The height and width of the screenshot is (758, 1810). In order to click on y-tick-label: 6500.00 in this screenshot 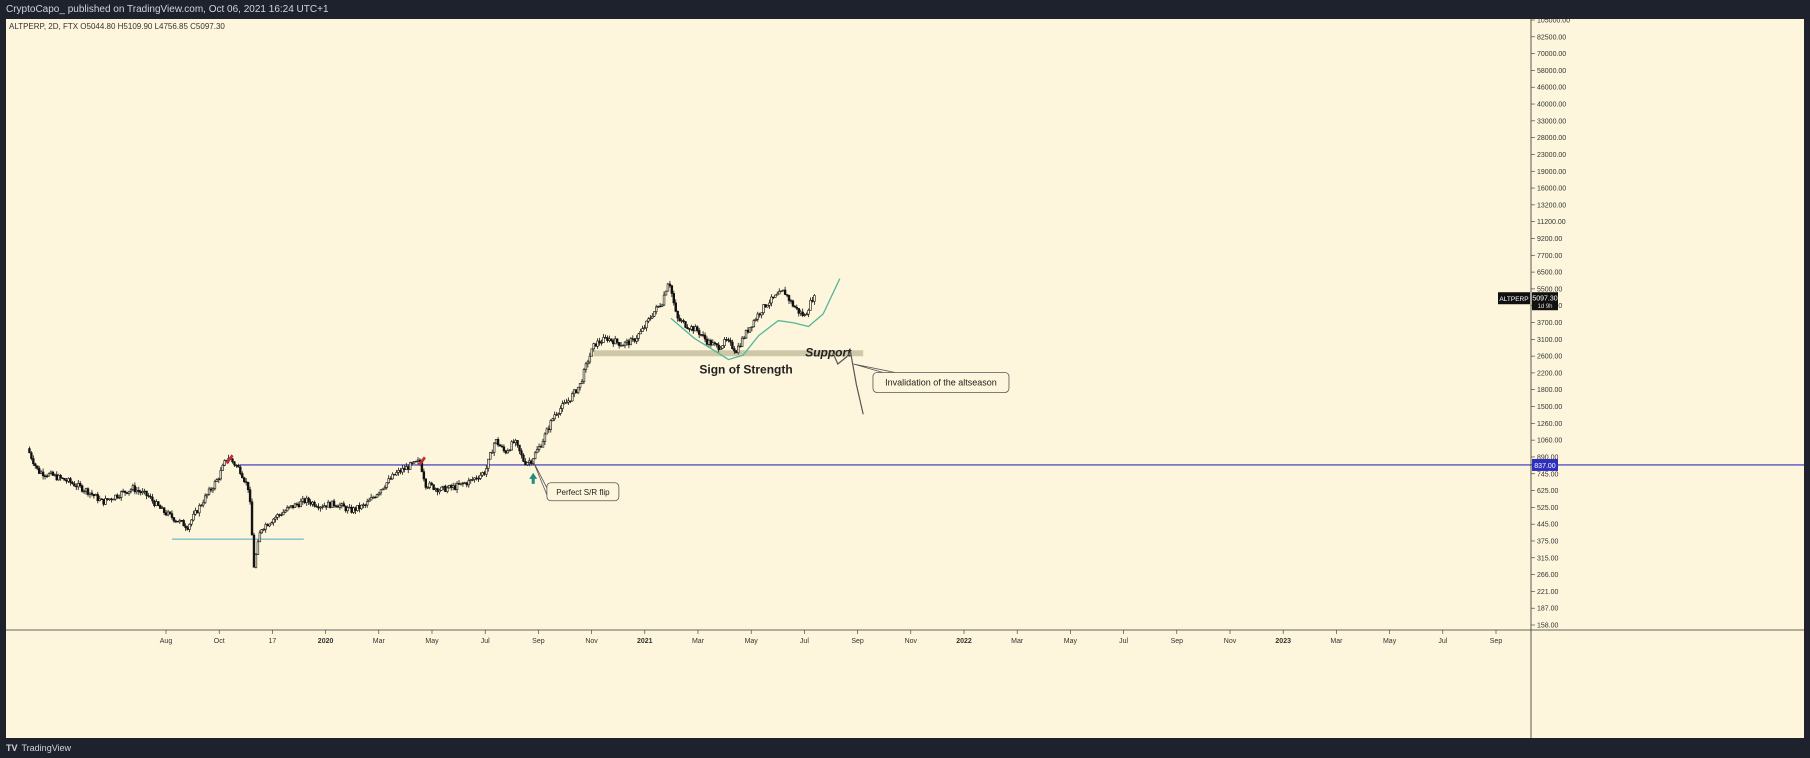, I will do `click(1549, 273)`.